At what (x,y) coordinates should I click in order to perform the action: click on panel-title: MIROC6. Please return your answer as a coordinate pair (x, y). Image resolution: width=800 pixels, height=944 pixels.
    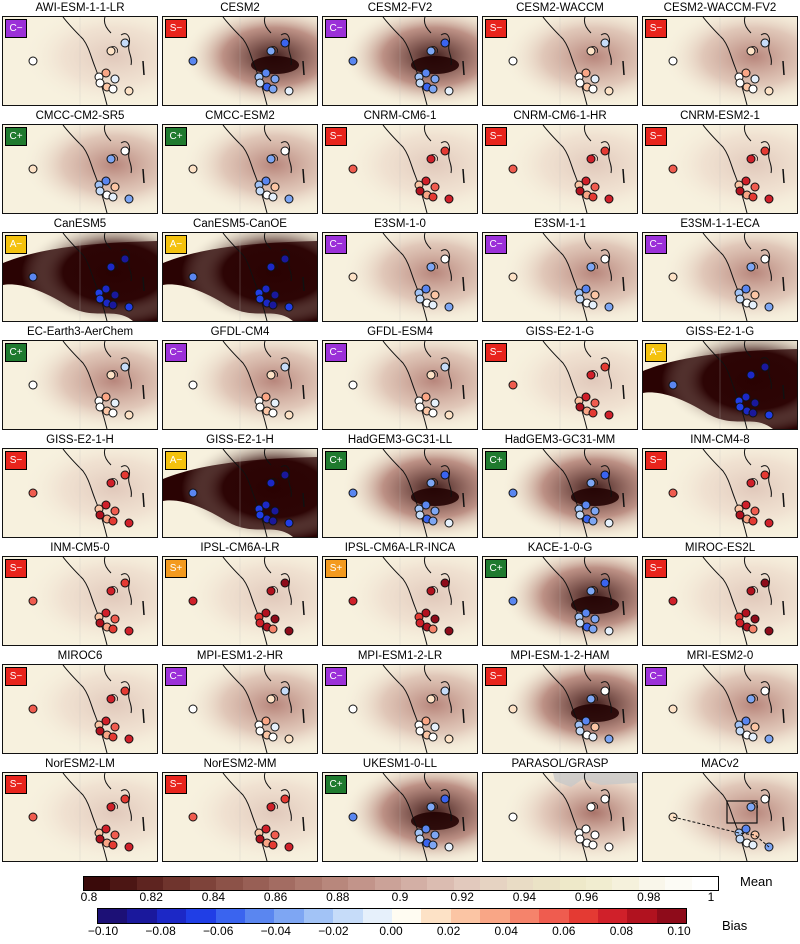
    Looking at the image, I should click on (80, 656).